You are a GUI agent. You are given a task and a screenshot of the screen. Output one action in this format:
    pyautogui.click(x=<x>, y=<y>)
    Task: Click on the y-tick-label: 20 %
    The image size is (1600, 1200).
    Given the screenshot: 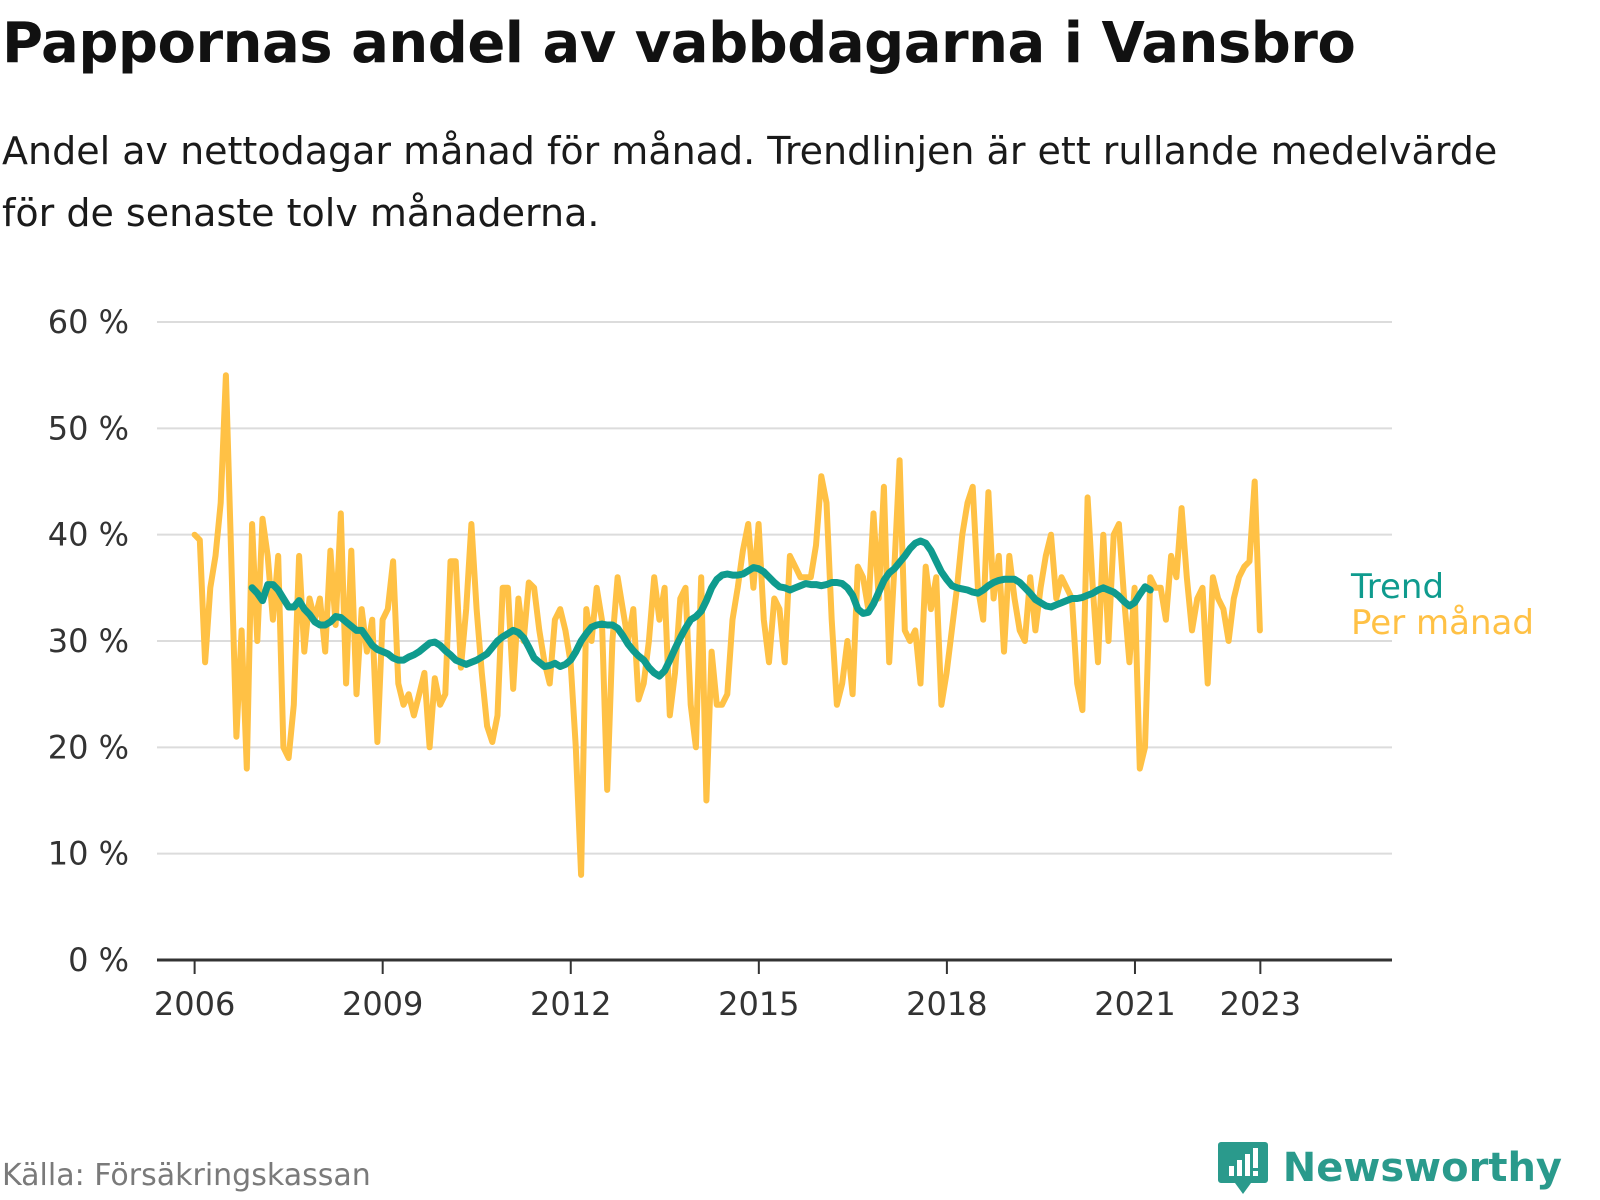 What is the action you would take?
    pyautogui.click(x=88, y=747)
    